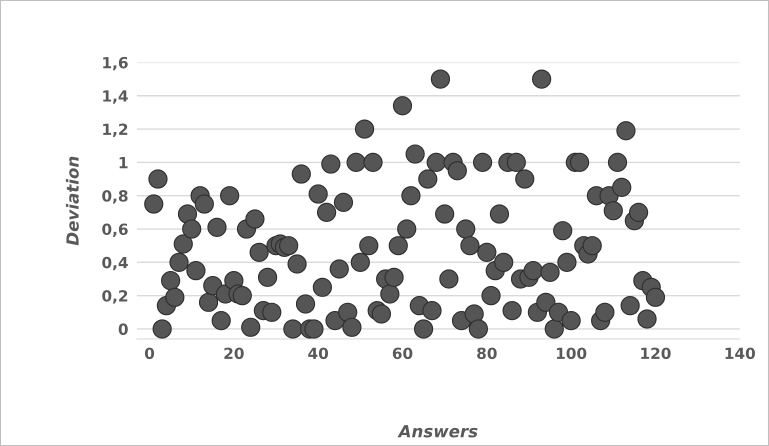 The image size is (769, 446). I want to click on x-tick-label: 20, so click(234, 354).